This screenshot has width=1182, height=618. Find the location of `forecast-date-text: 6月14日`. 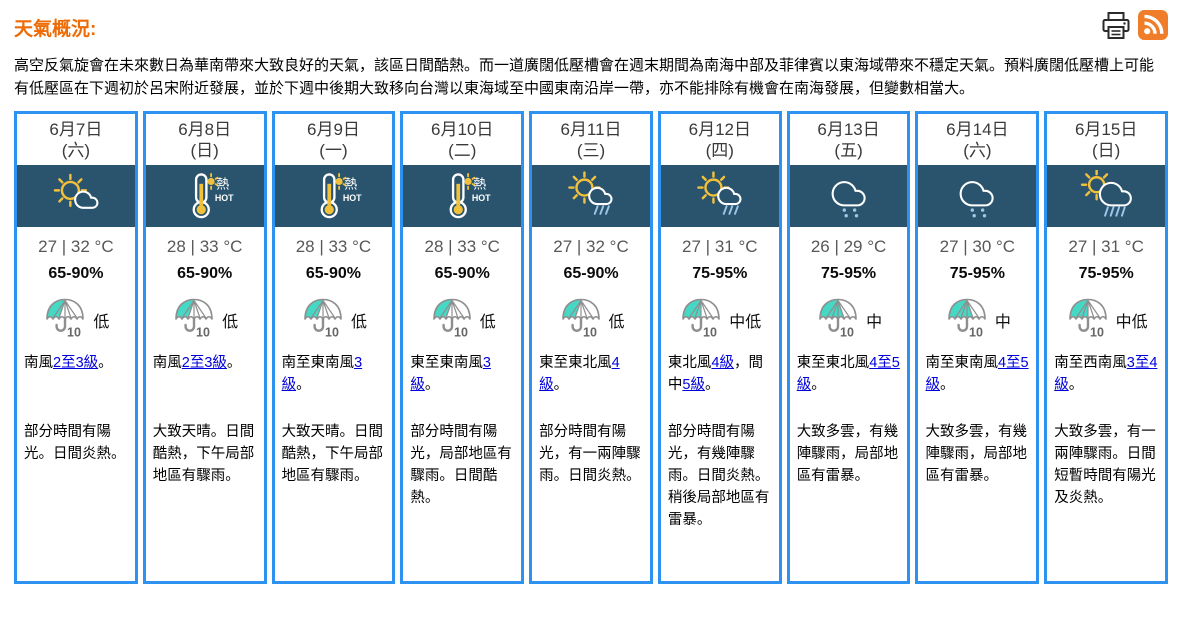

forecast-date-text: 6月14日 is located at coordinates (977, 129).